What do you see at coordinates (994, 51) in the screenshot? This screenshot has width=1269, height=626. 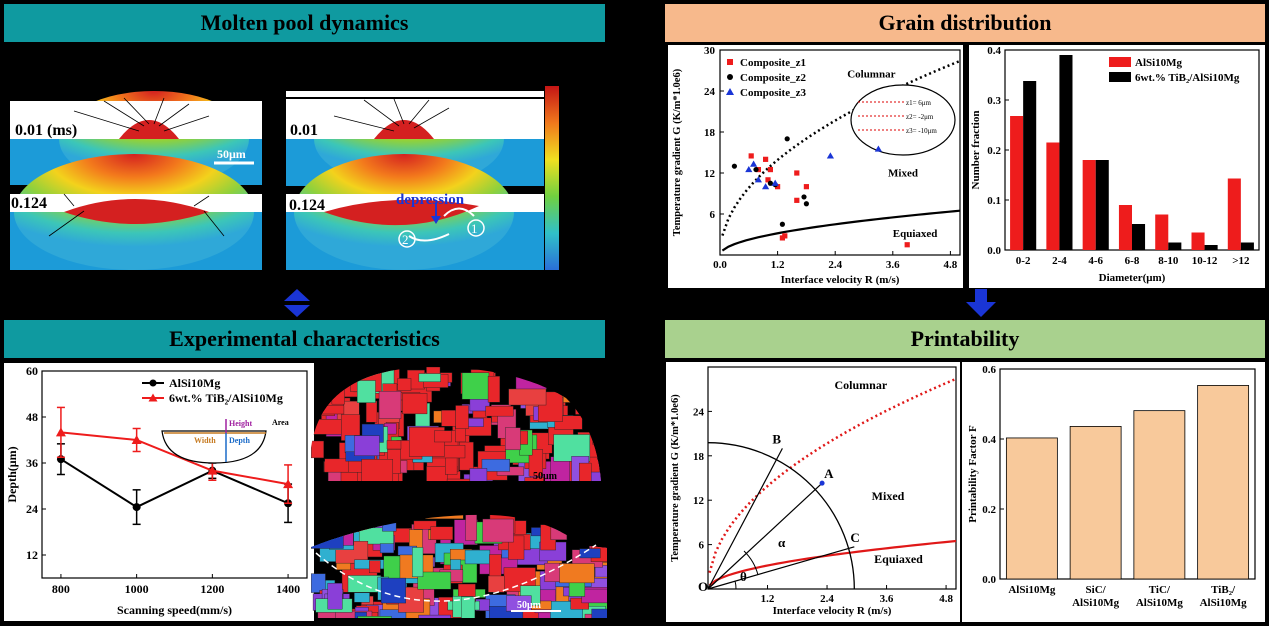 I see `y-tick-label: 0.4` at bounding box center [994, 51].